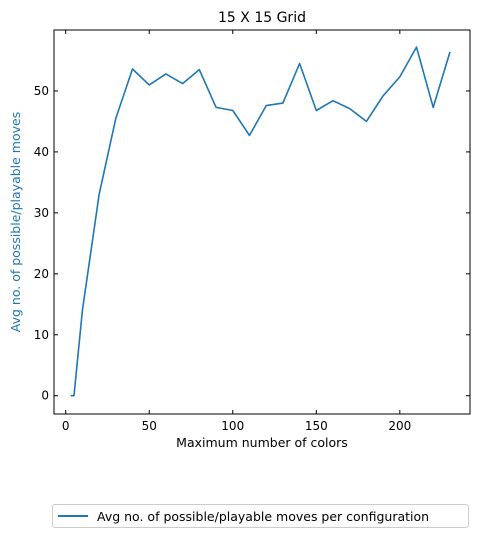  What do you see at coordinates (41, 274) in the screenshot?
I see `y-tick-label: 20` at bounding box center [41, 274].